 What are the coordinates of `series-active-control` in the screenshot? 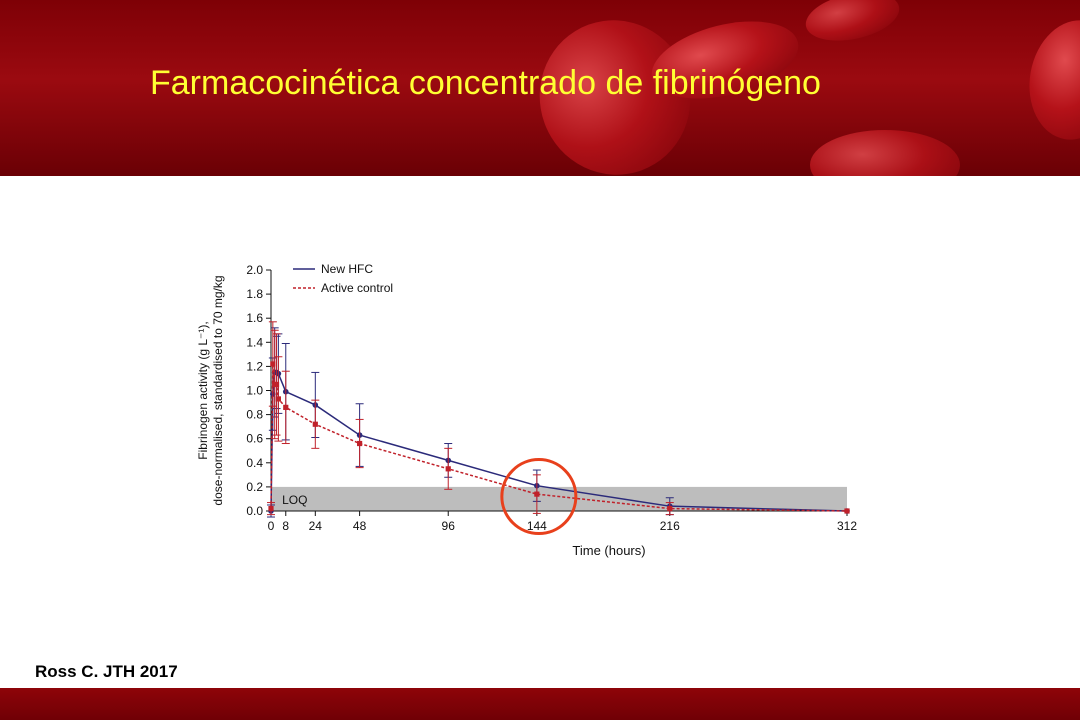 It's located at (558, 418).